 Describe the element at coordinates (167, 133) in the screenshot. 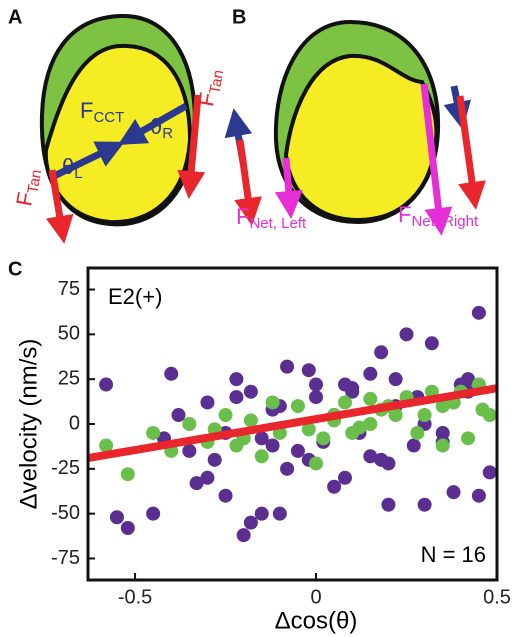

I see `angle-subscript: R` at that location.